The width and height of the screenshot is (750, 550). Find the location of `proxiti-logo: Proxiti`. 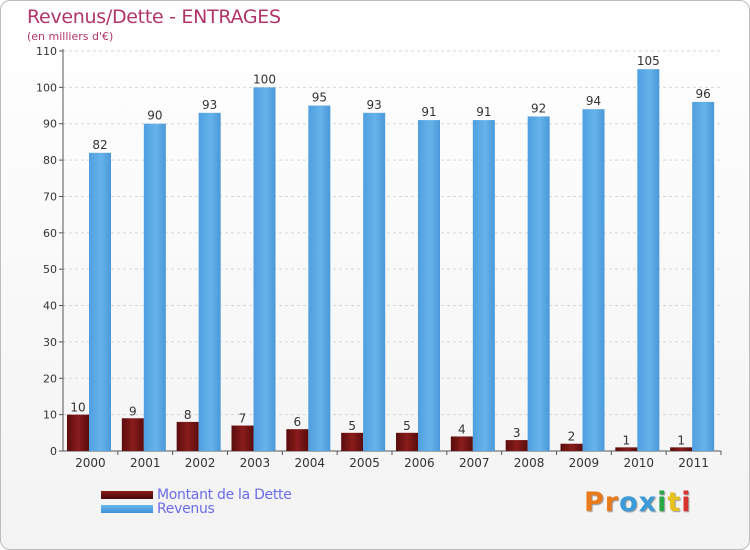

proxiti-logo: Proxiti is located at coordinates (638, 502).